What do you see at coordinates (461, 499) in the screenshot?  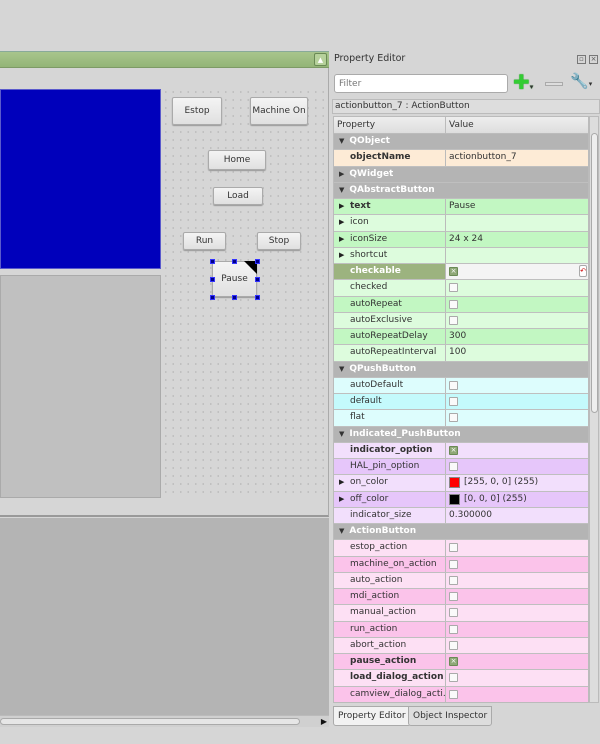 I see `property-row: ▶ off_color [0, 0, 0] (255)` at bounding box center [461, 499].